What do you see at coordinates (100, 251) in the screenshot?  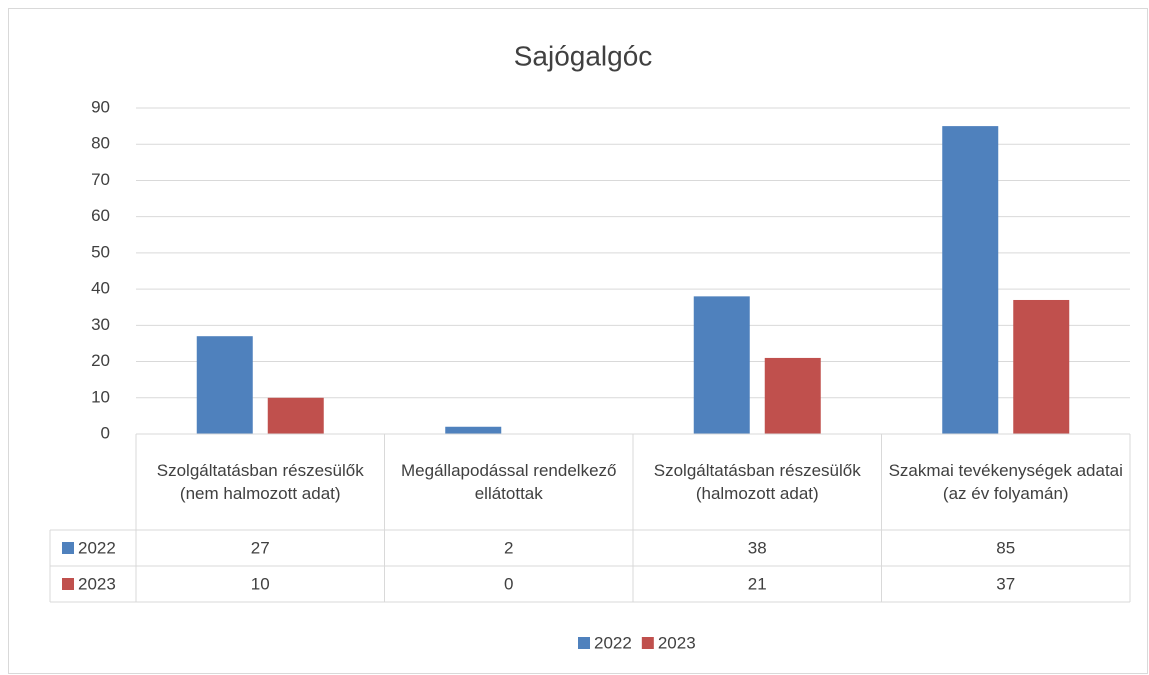 I see `y-tick-label: 50` at bounding box center [100, 251].